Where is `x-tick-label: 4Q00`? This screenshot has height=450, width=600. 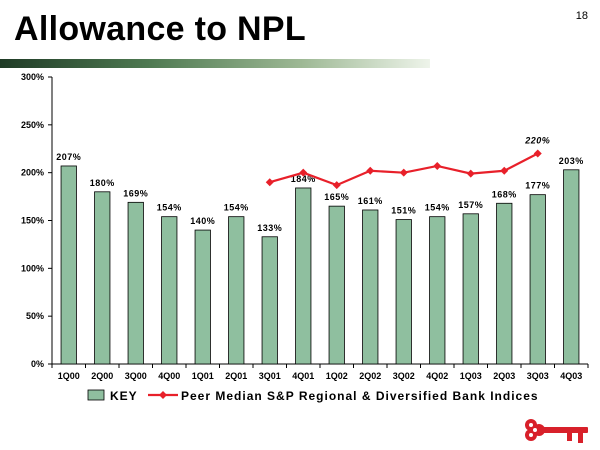
x-tick-label: 4Q00 is located at coordinates (169, 376).